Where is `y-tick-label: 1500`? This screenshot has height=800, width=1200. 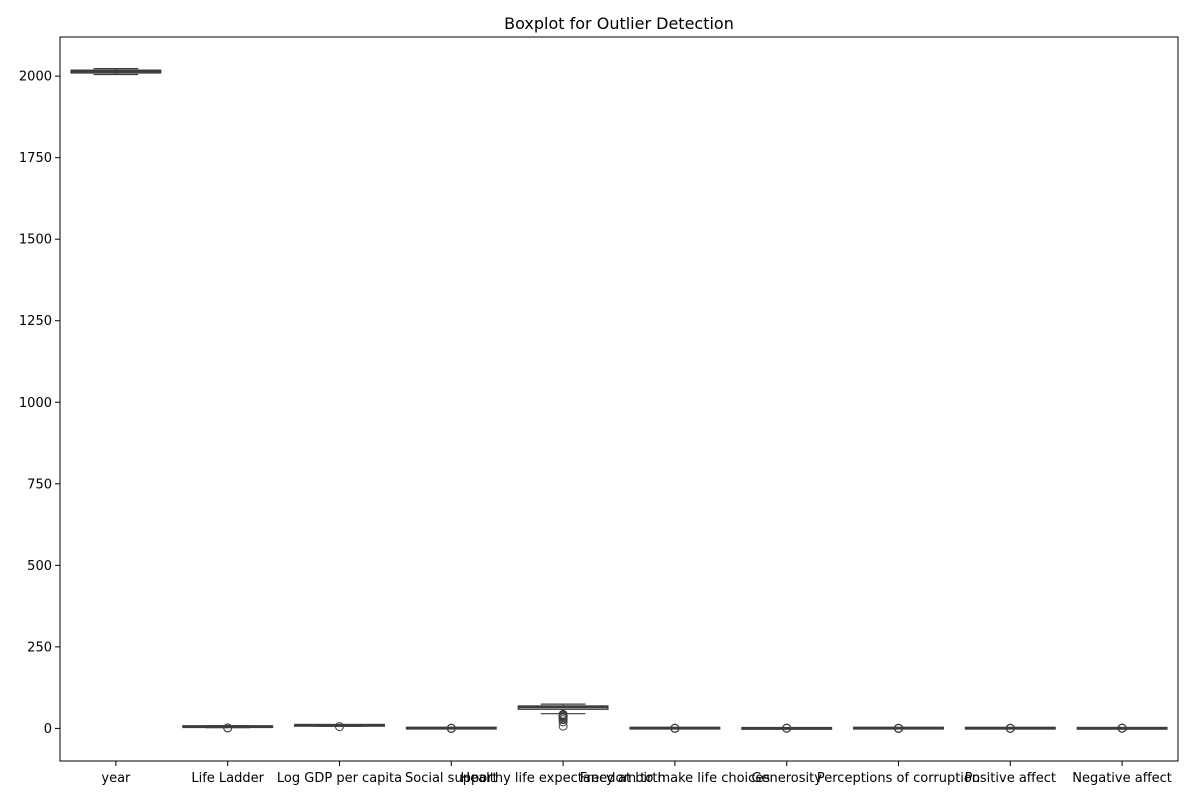 y-tick-label: 1500 is located at coordinates (35, 240).